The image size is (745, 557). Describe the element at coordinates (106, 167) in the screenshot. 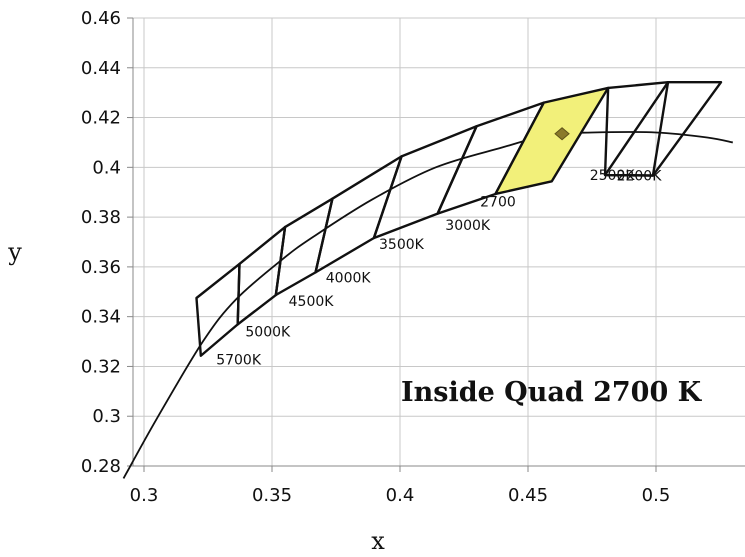

I see `y-tick-label: 0.4` at that location.